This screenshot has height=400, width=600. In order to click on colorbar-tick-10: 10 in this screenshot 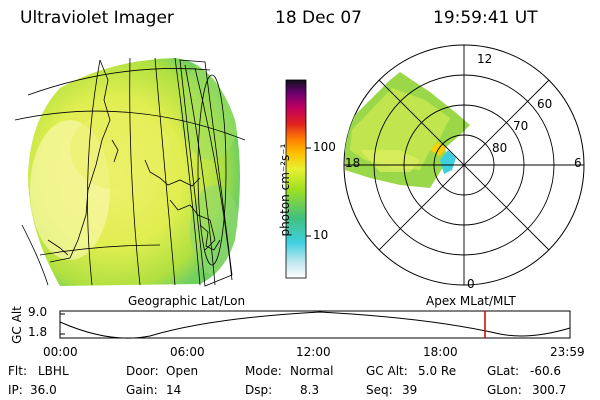, I will do `click(321, 235)`.